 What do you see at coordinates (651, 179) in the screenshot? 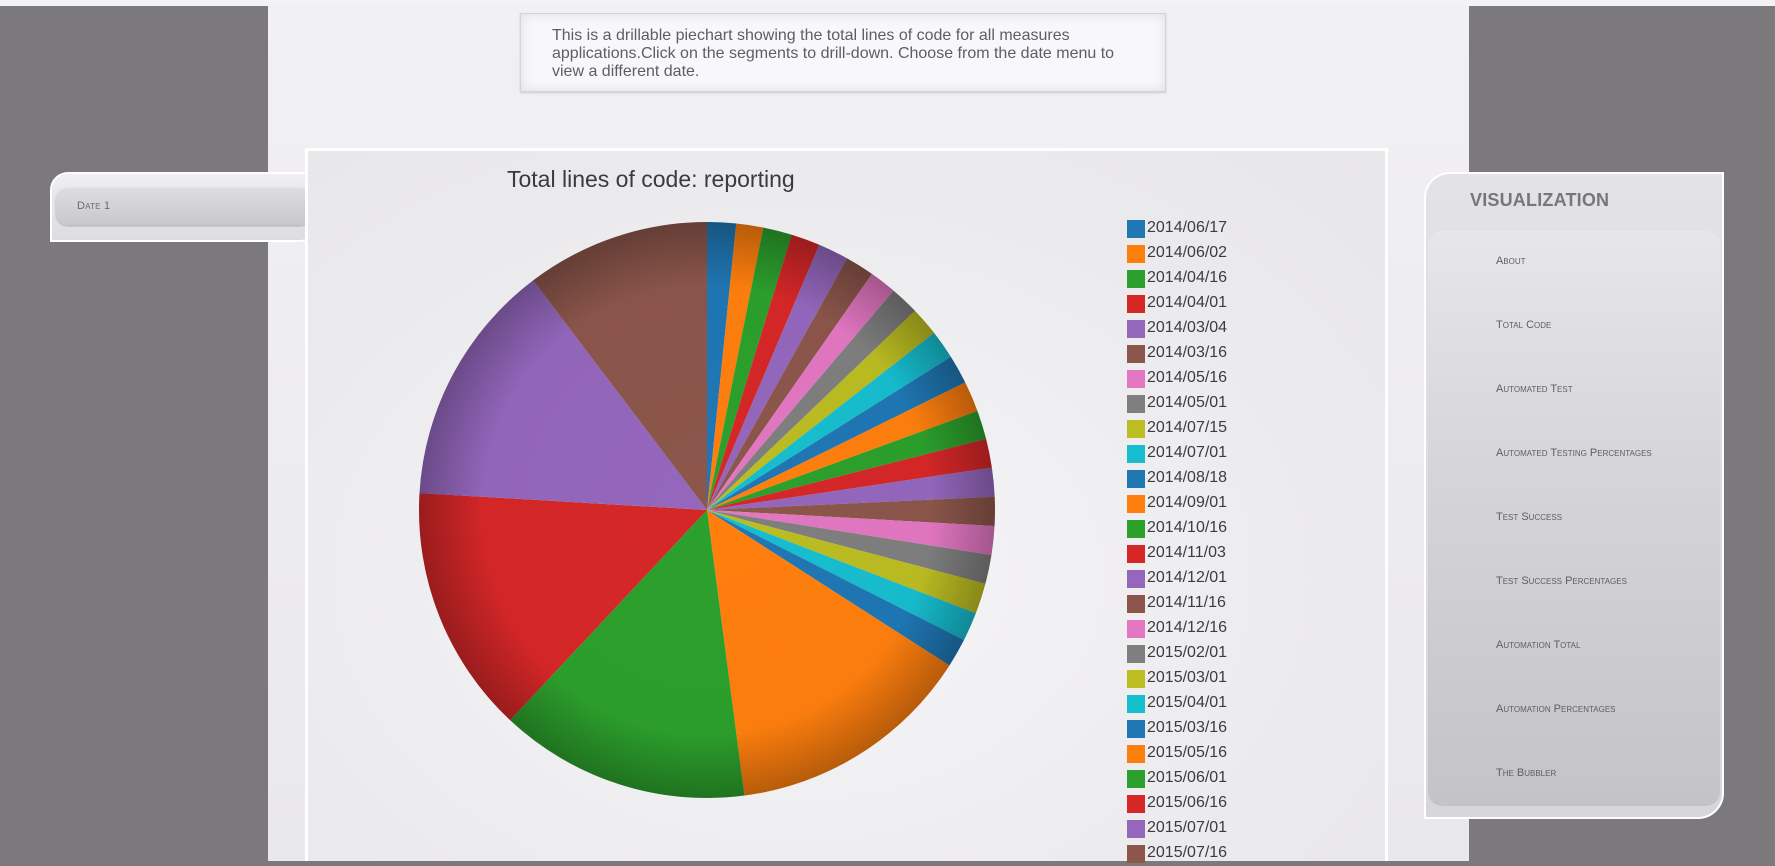
I see `chart-title: Total lines of code: reporting` at bounding box center [651, 179].